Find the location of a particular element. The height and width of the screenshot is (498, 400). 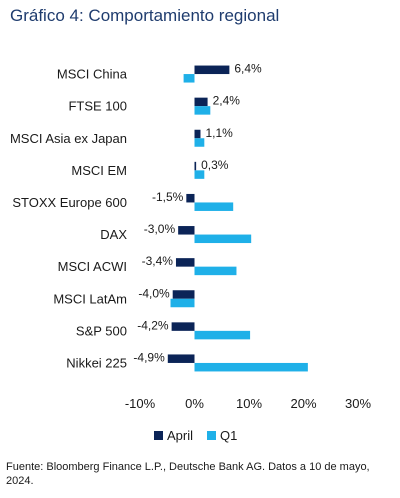

x-tick-label: 0% is located at coordinates (194, 403).